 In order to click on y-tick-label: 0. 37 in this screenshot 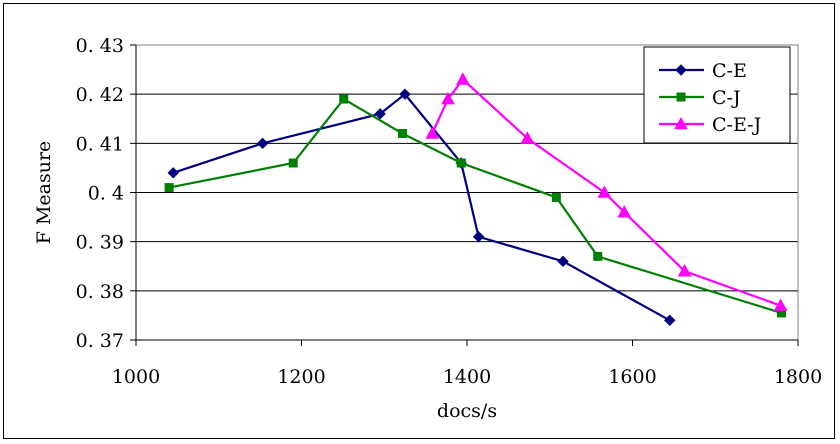, I will do `click(100, 341)`.